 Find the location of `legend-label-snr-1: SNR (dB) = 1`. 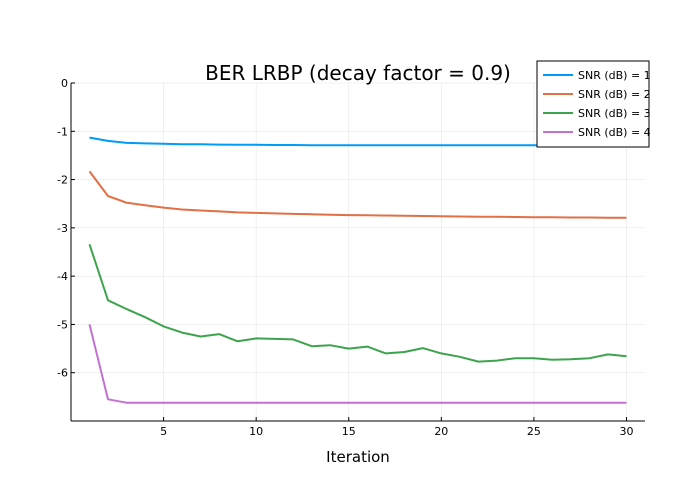

legend-label-snr-1: SNR (dB) = 1 is located at coordinates (614, 75).